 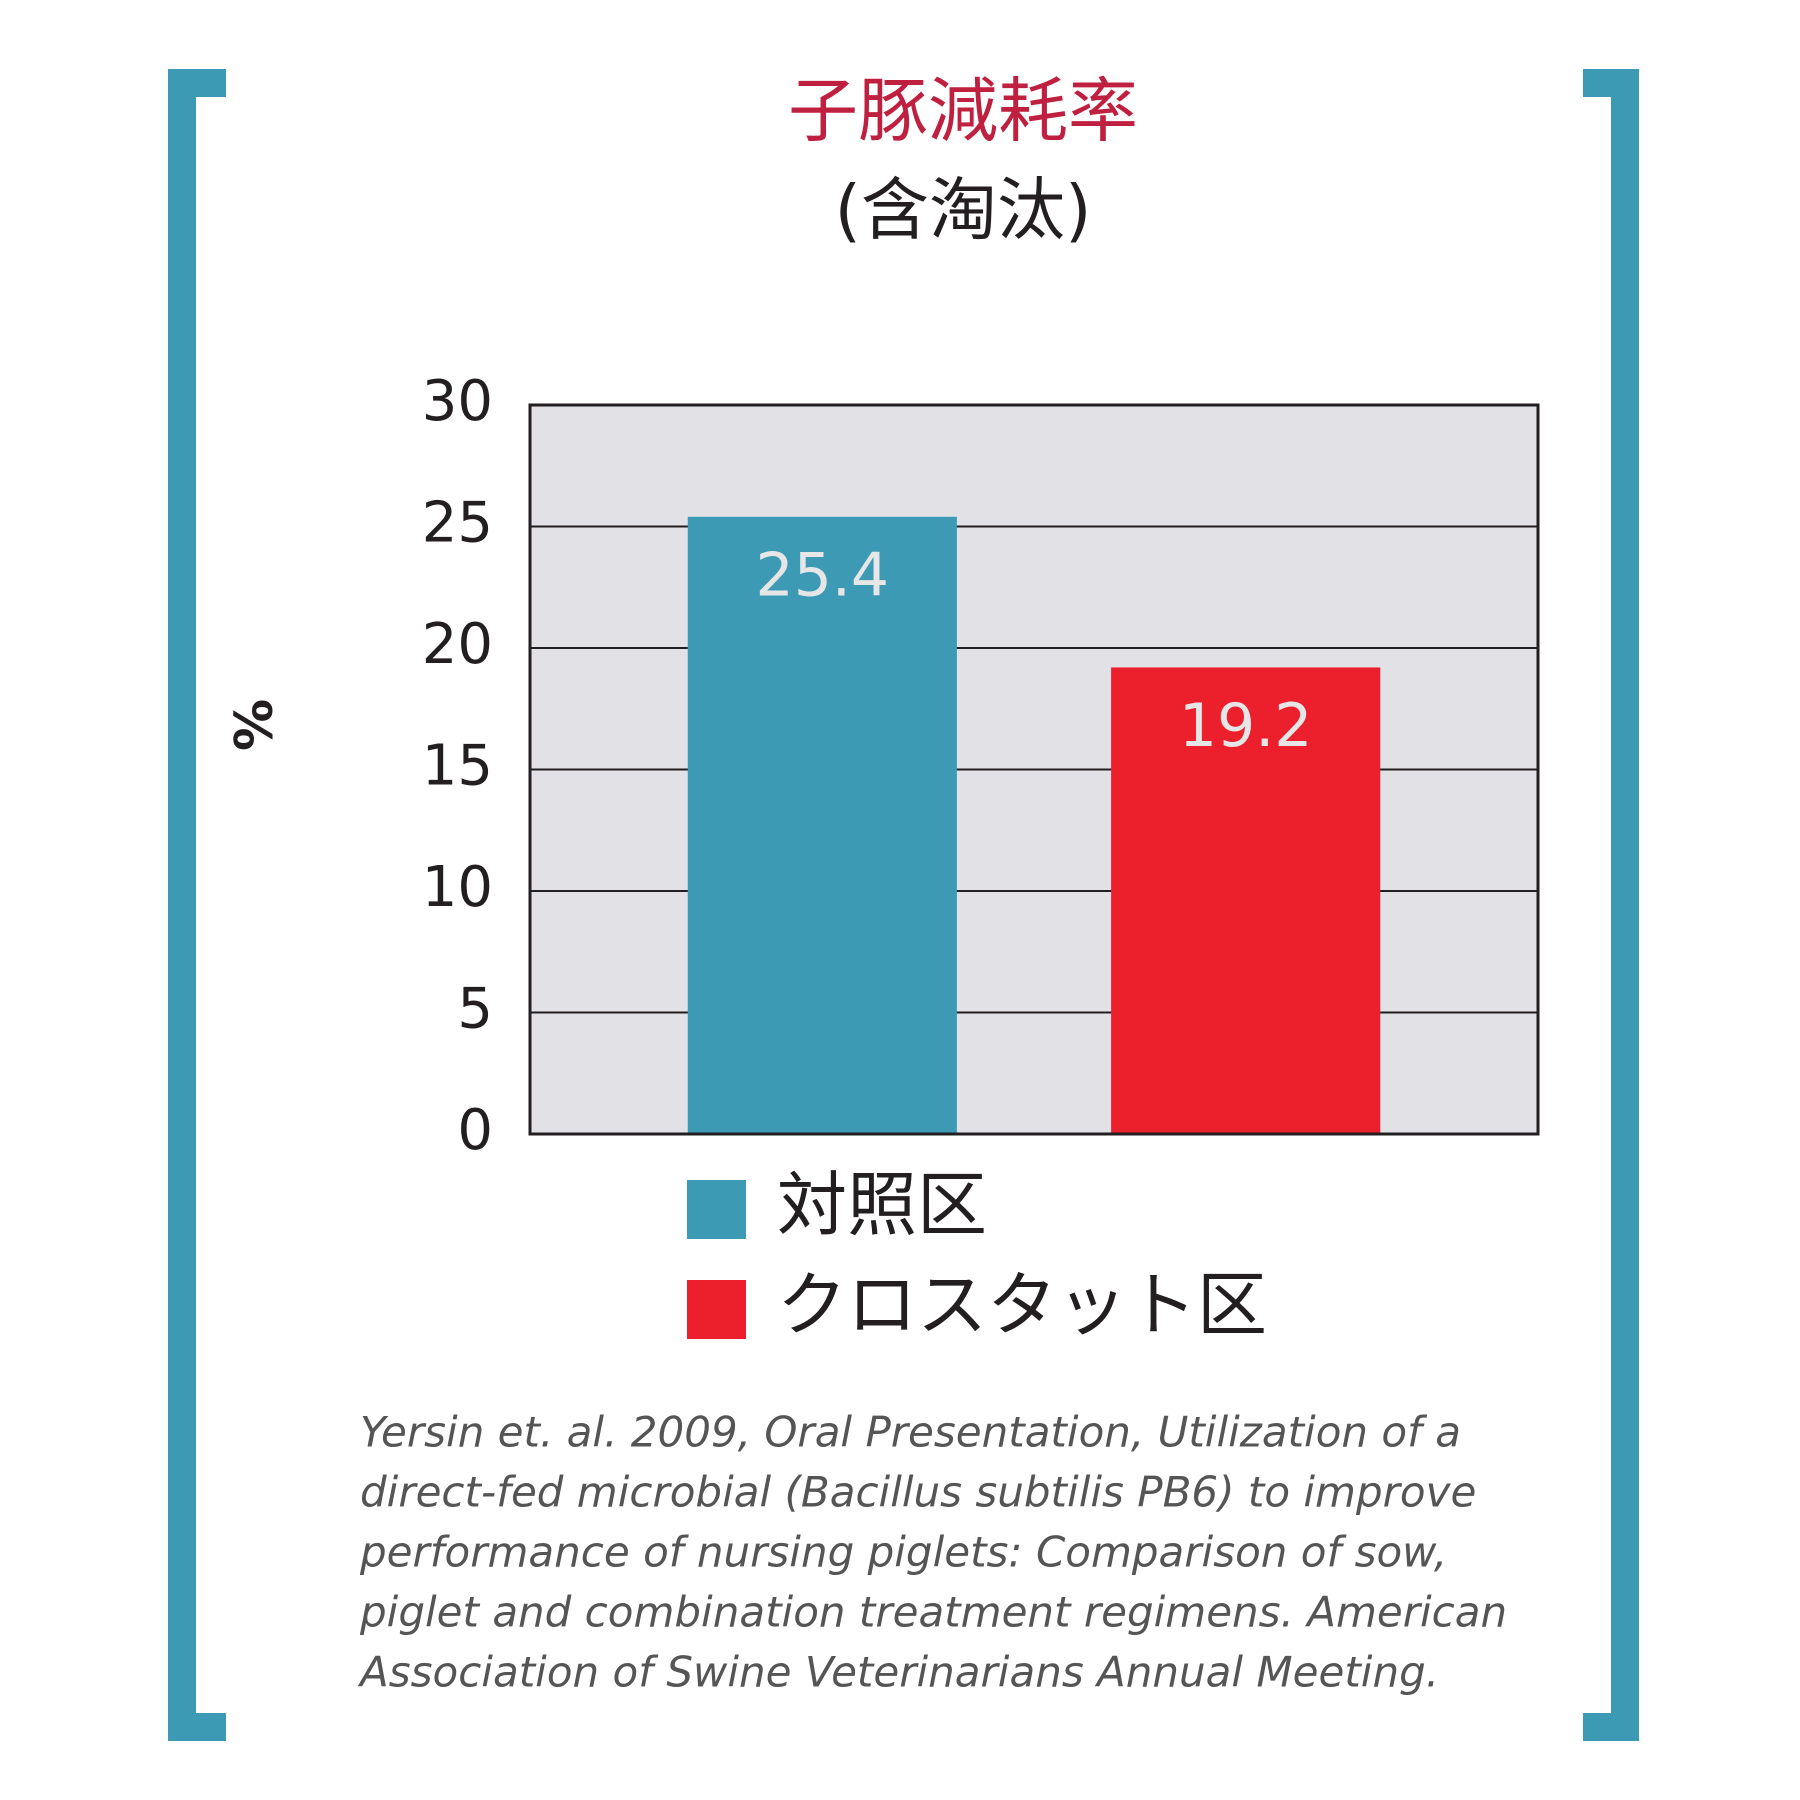 I want to click on right-bracket, so click(x=1611, y=905).